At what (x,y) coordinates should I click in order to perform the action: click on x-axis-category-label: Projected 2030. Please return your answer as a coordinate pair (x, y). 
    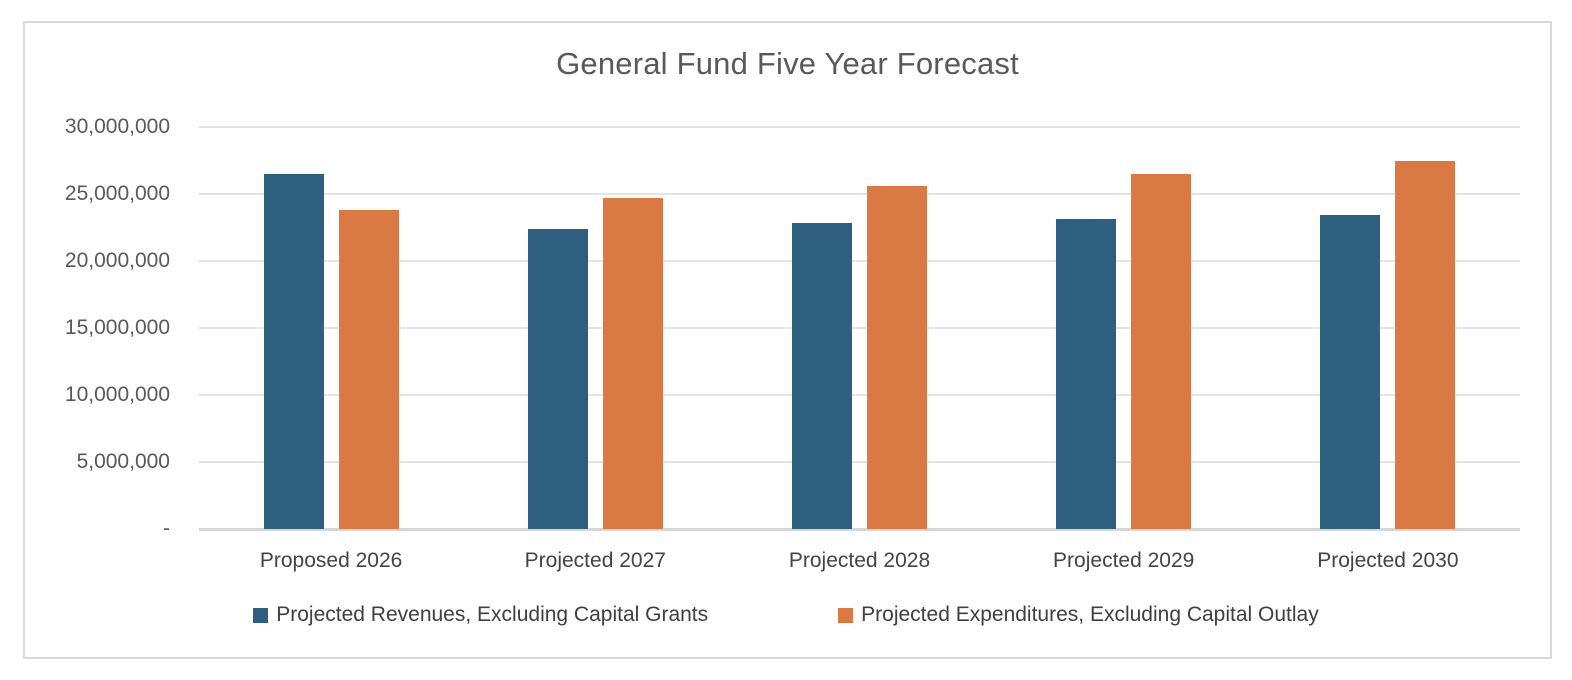
    Looking at the image, I should click on (1388, 560).